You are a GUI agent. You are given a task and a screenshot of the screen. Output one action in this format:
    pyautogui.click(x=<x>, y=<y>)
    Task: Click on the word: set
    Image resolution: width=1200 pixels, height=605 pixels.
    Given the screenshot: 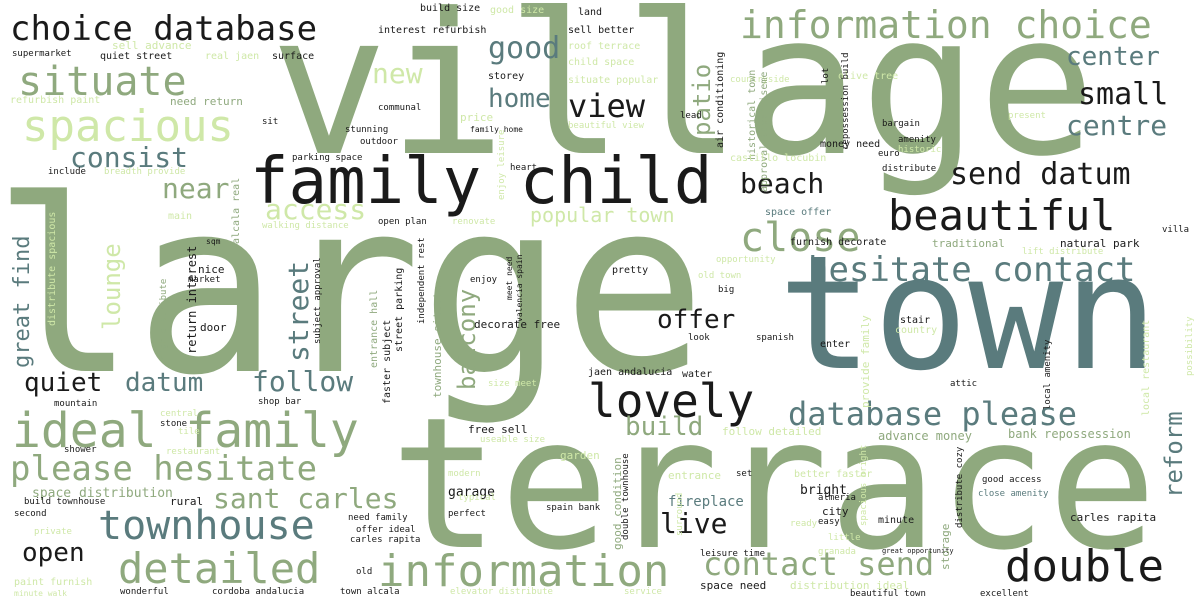 What is the action you would take?
    pyautogui.click(x=744, y=474)
    